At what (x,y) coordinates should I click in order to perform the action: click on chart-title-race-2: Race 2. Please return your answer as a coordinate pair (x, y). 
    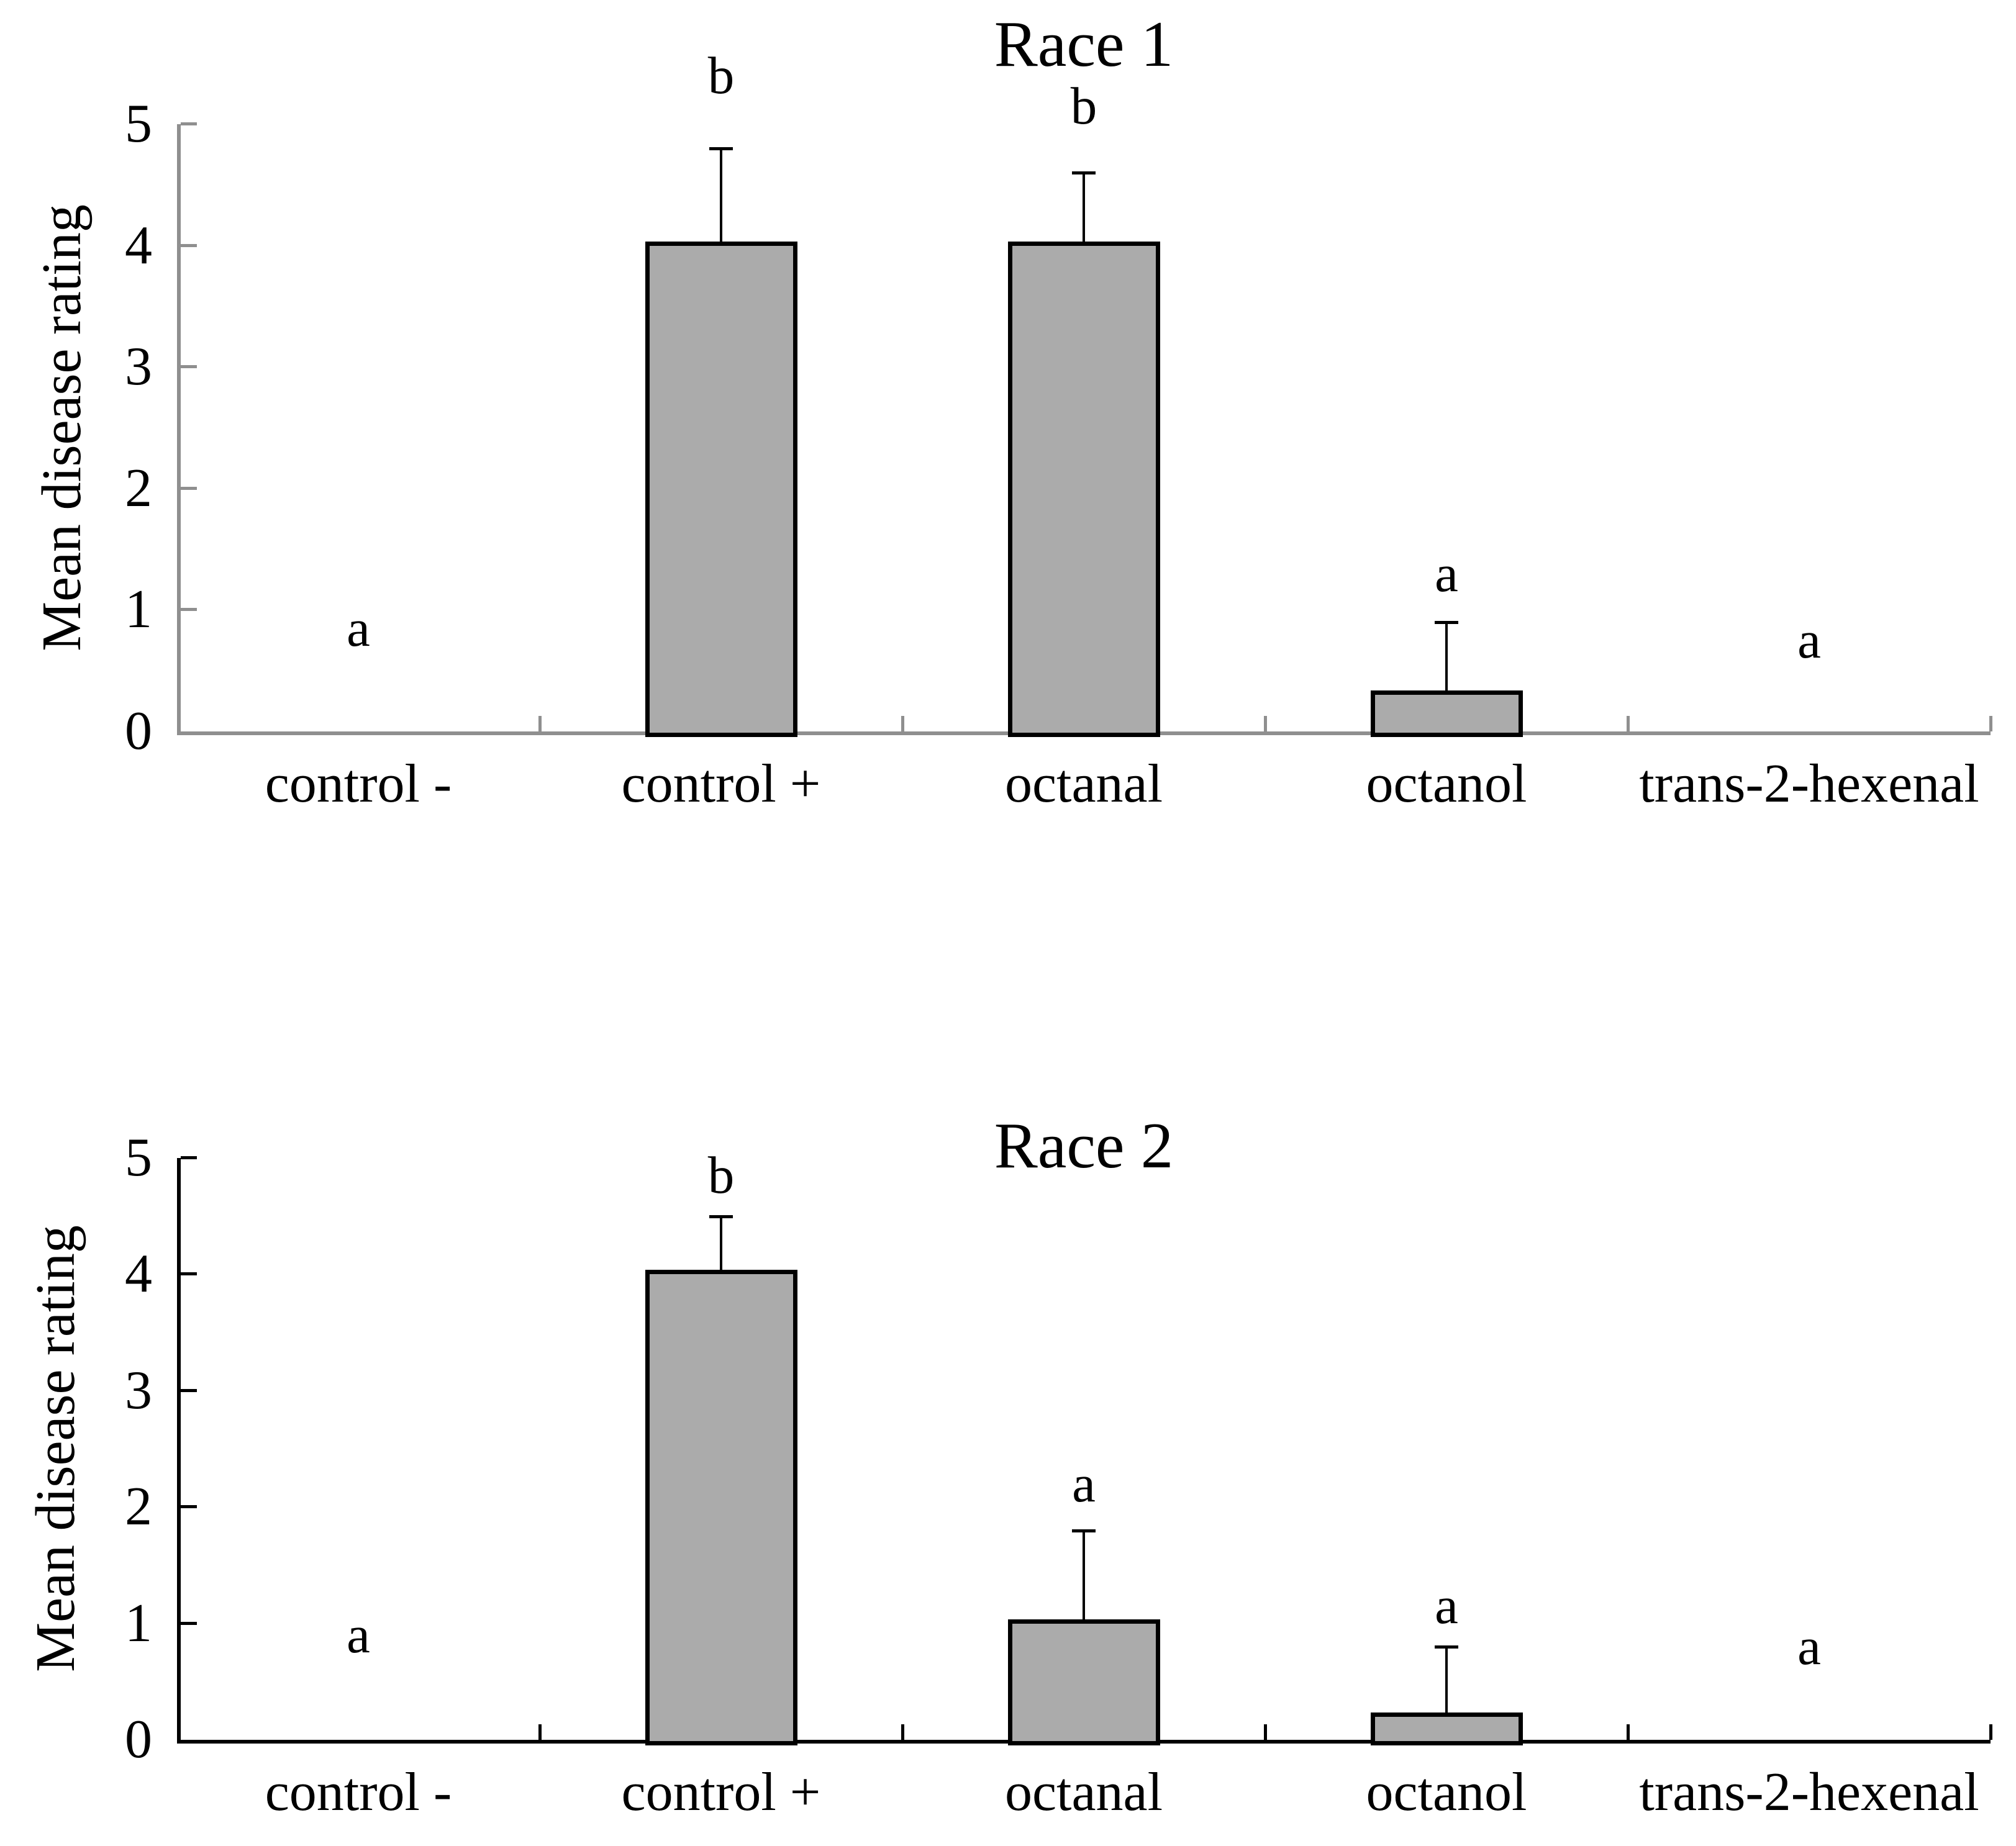
    Looking at the image, I should click on (1084, 1145).